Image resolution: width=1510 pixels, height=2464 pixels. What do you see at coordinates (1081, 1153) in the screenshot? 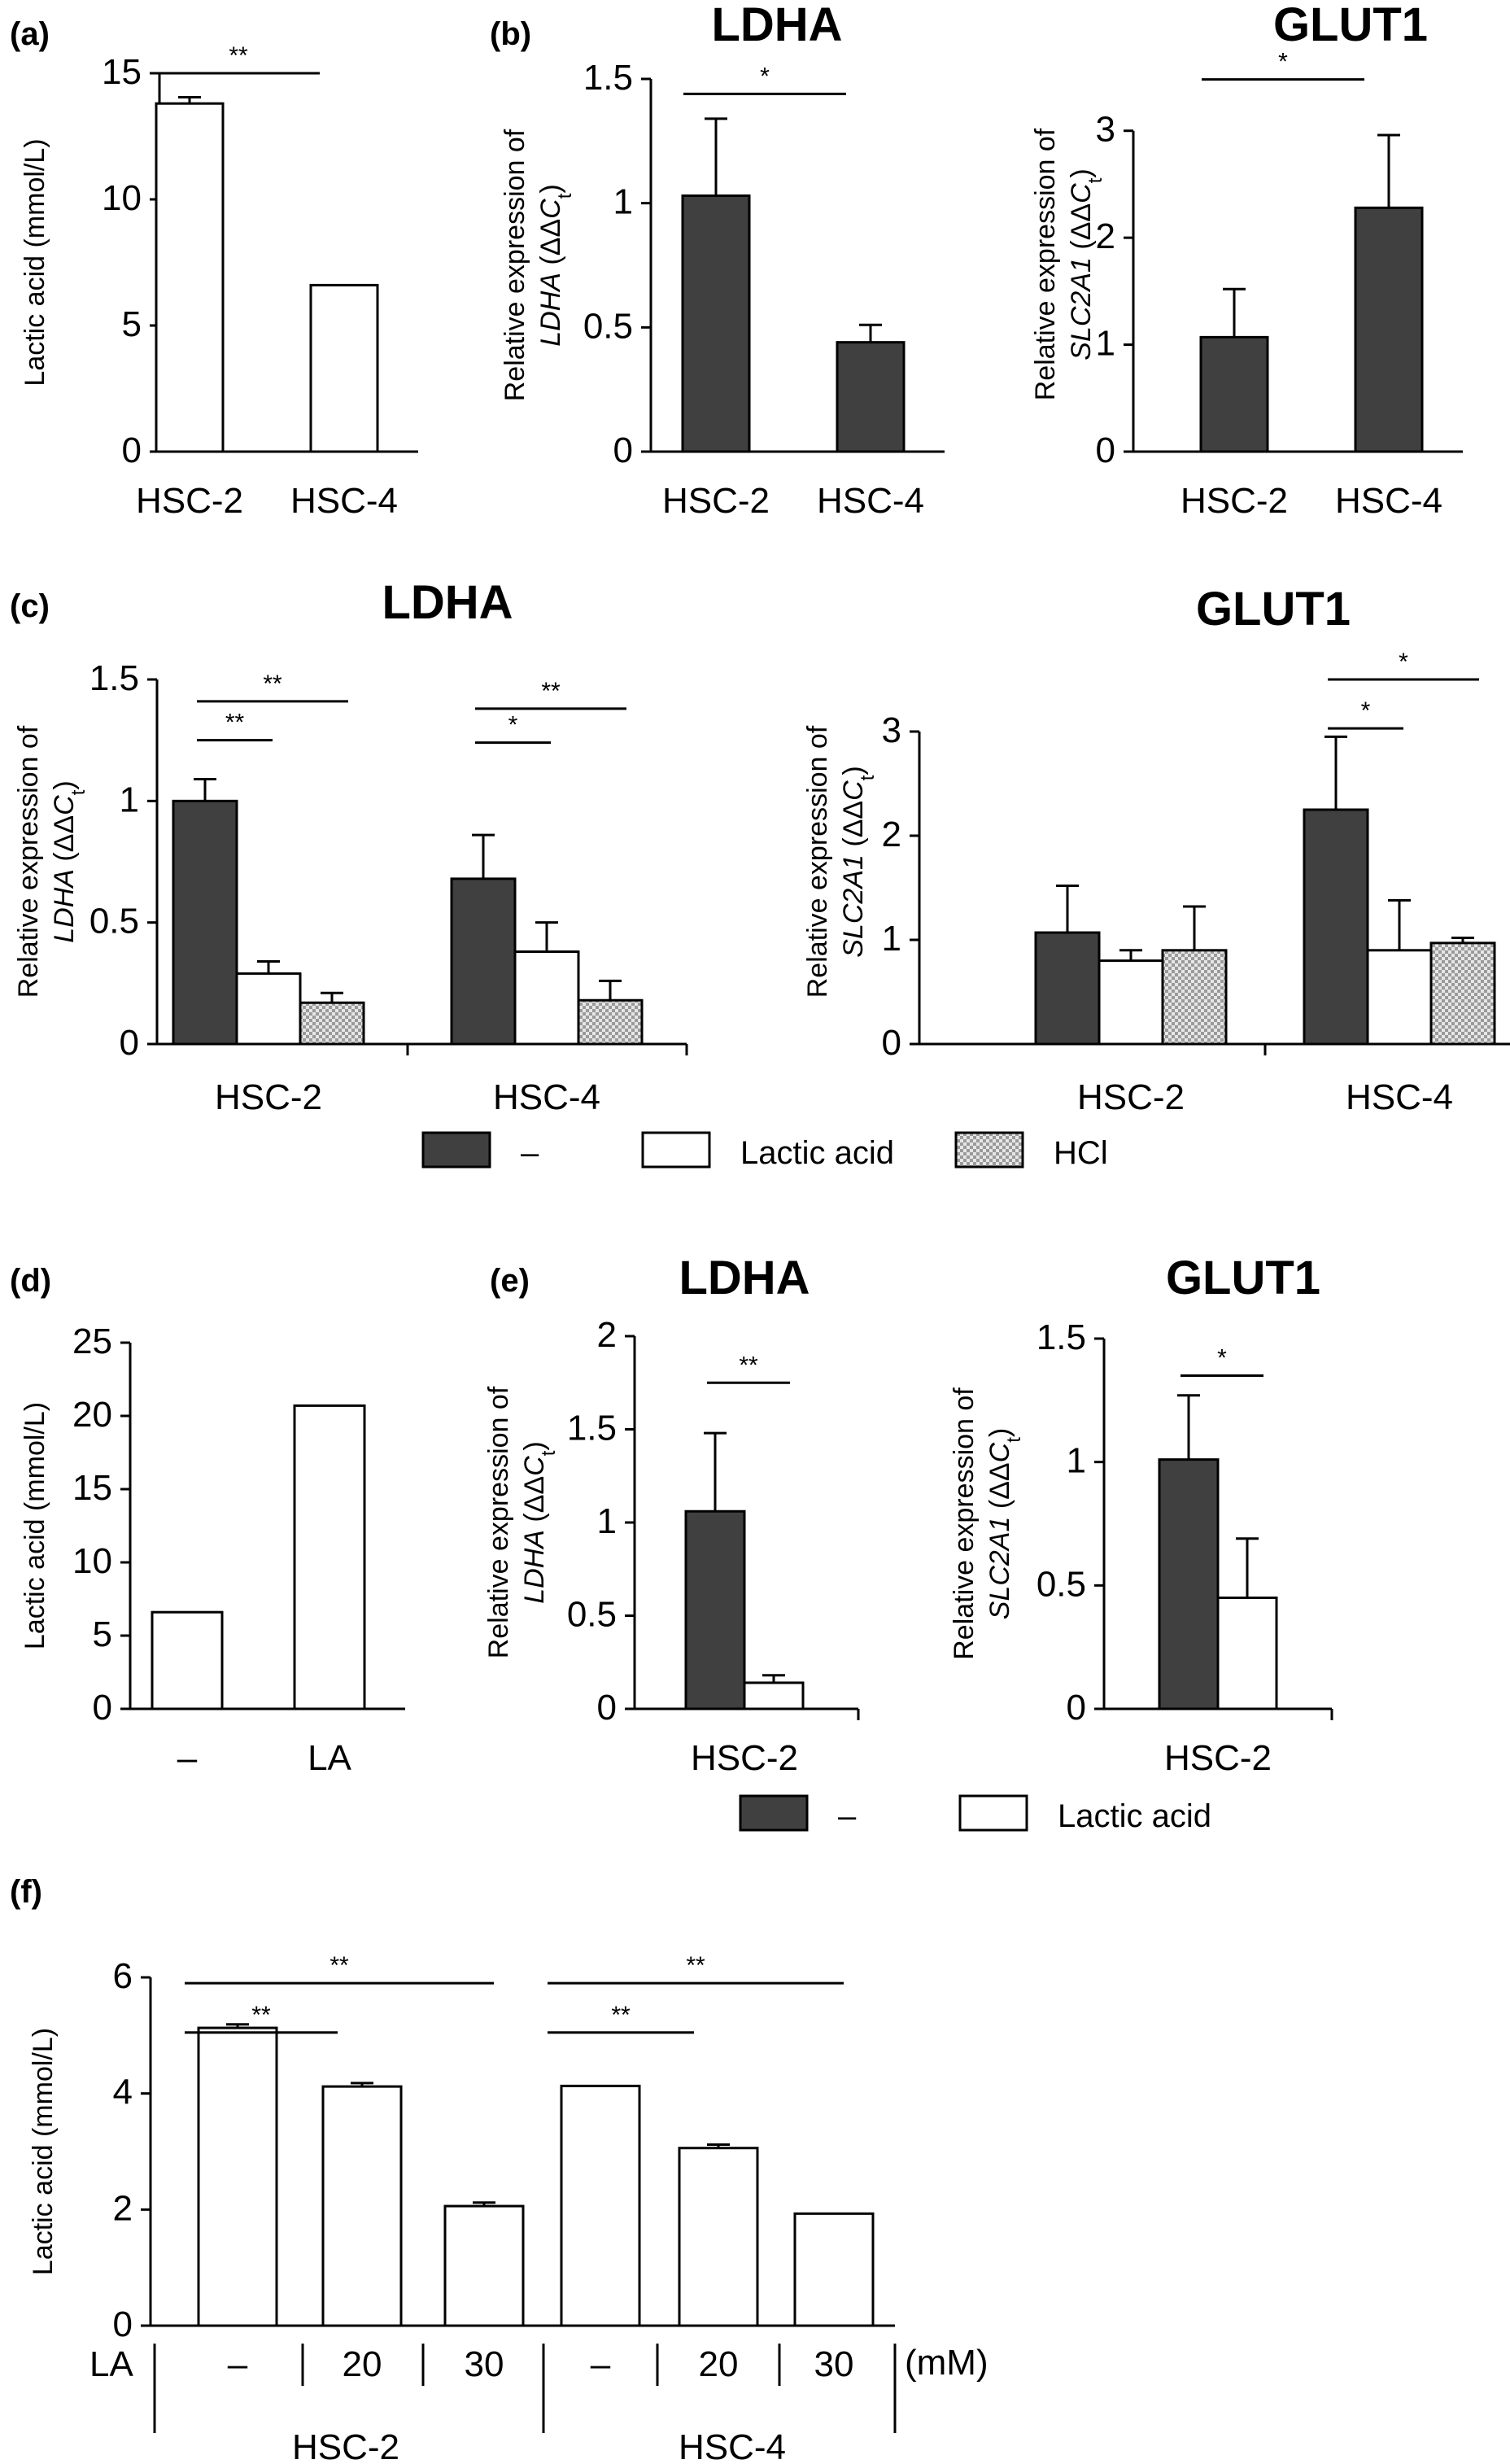
I see `legend-label-2: HCl` at bounding box center [1081, 1153].